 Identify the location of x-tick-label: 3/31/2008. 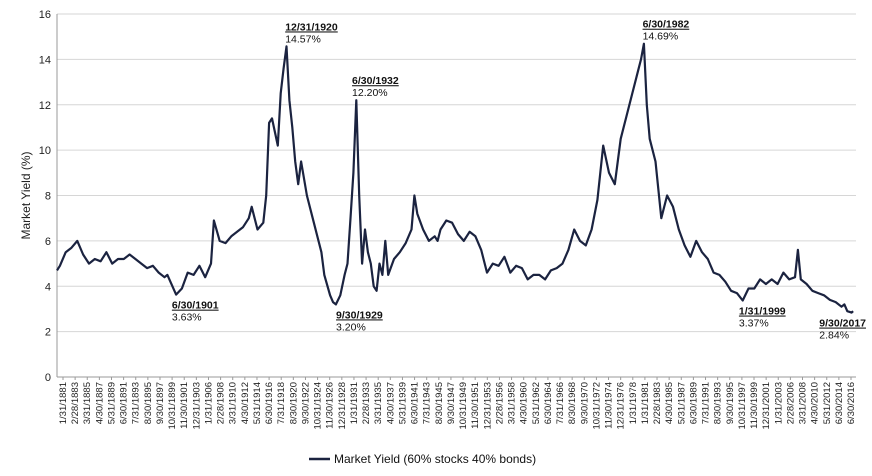
(803, 403).